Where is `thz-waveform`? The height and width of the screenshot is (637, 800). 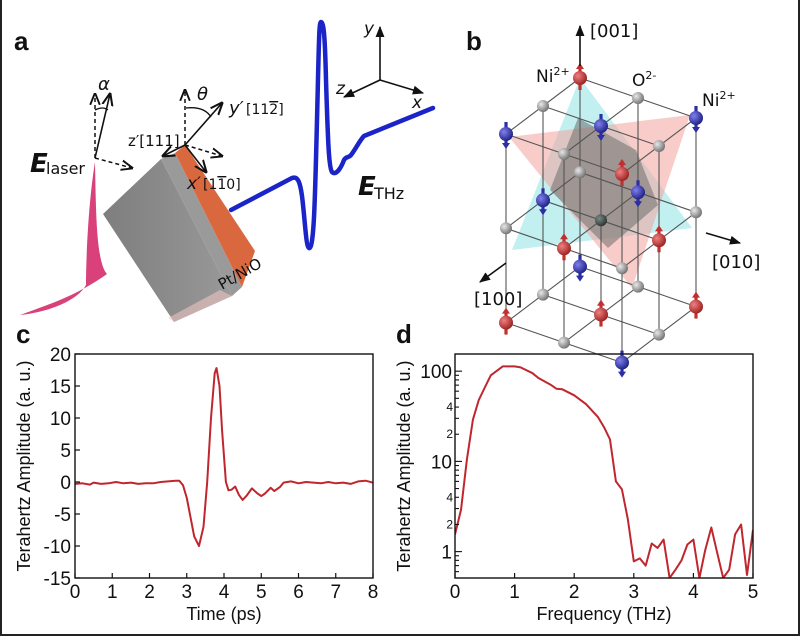
thz-waveform is located at coordinates (332, 135).